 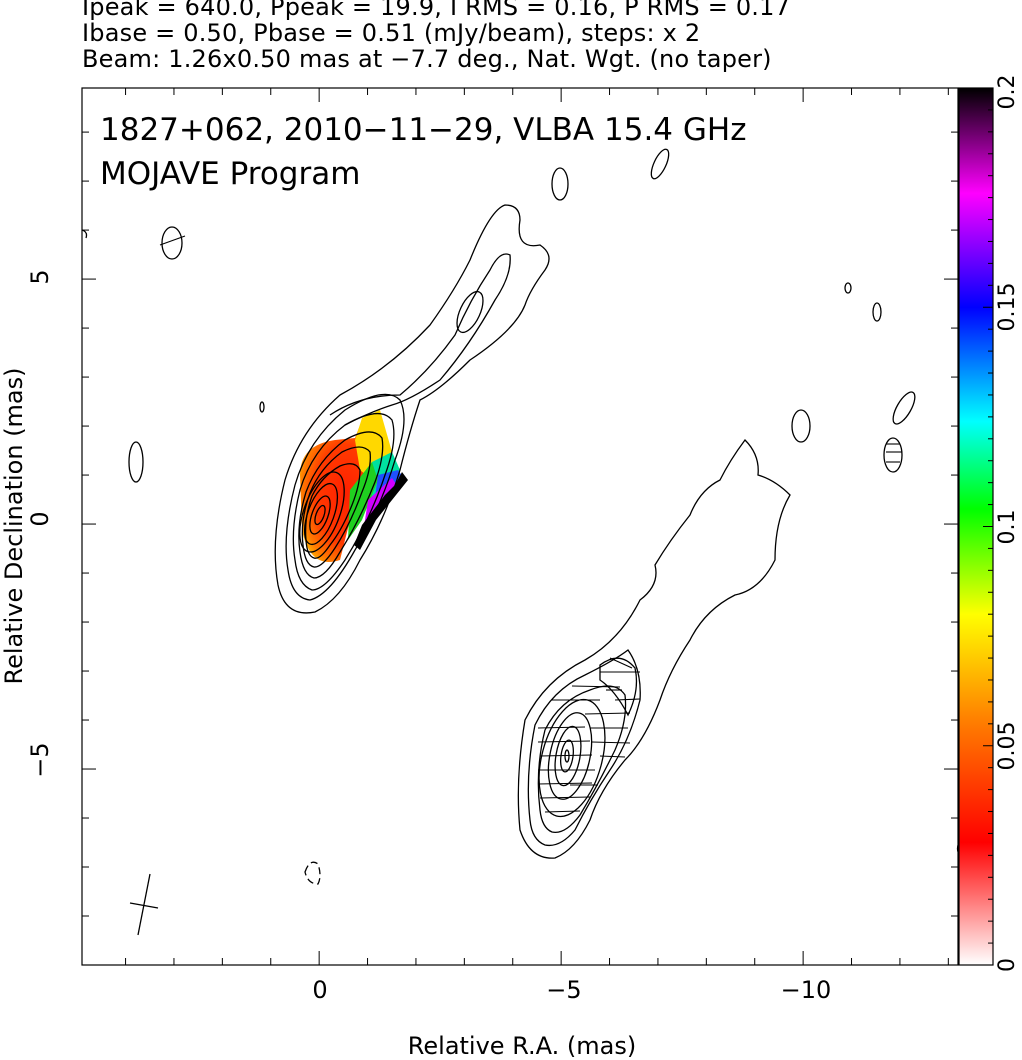 I want to click on colorbar-tick-label: 0.2, so click(x=1007, y=92).